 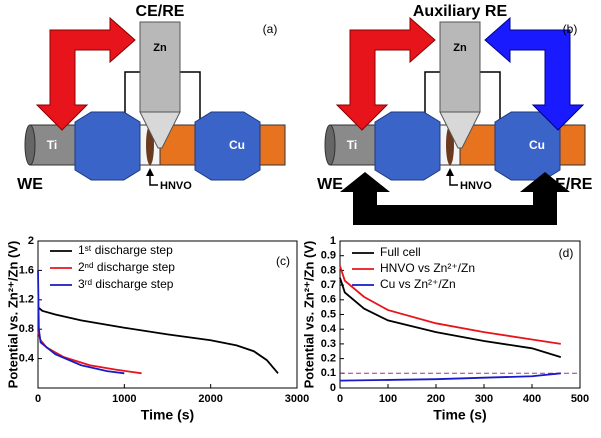 I want to click on y-tick-label: 0.3, so click(x=328, y=344).